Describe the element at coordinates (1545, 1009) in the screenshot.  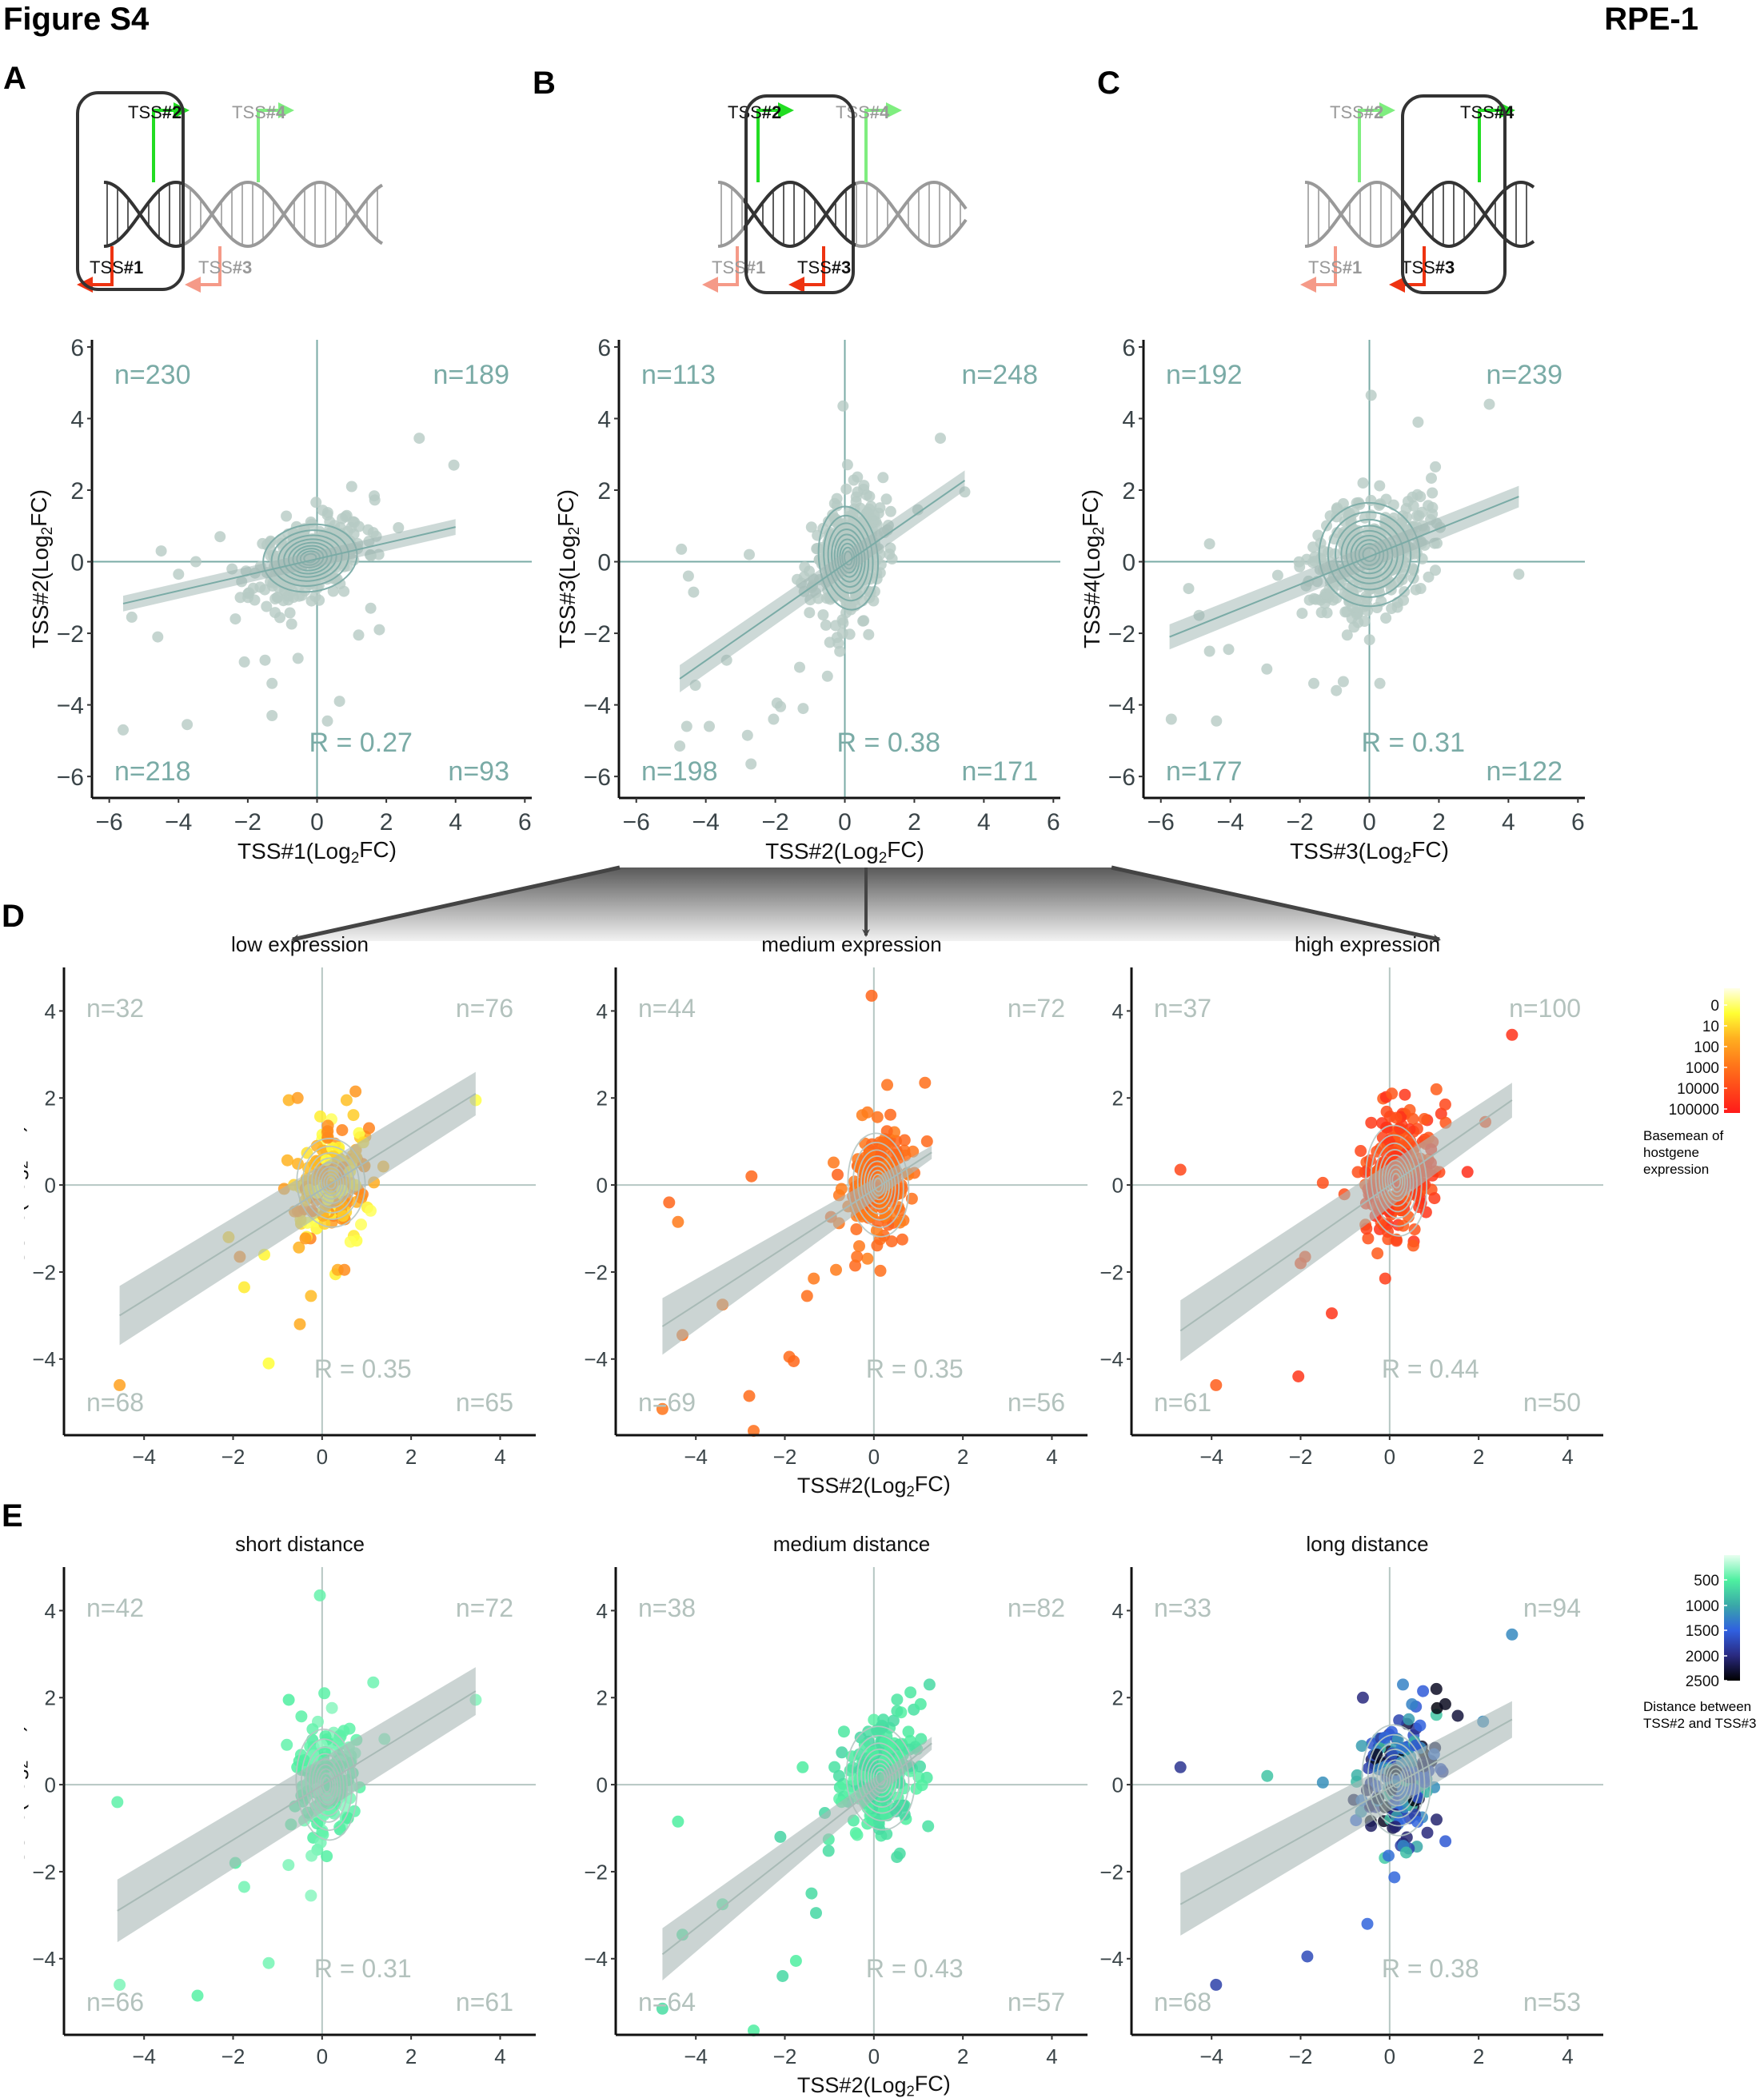
I see `quadrant-count-top-right: n=100` at that location.